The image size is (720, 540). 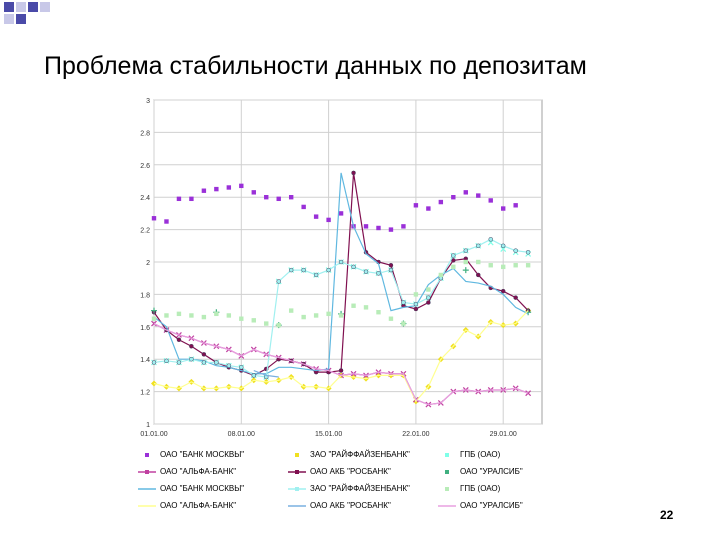 What do you see at coordinates (145, 198) in the screenshot?
I see `y-tick-label: 2.4` at bounding box center [145, 198].